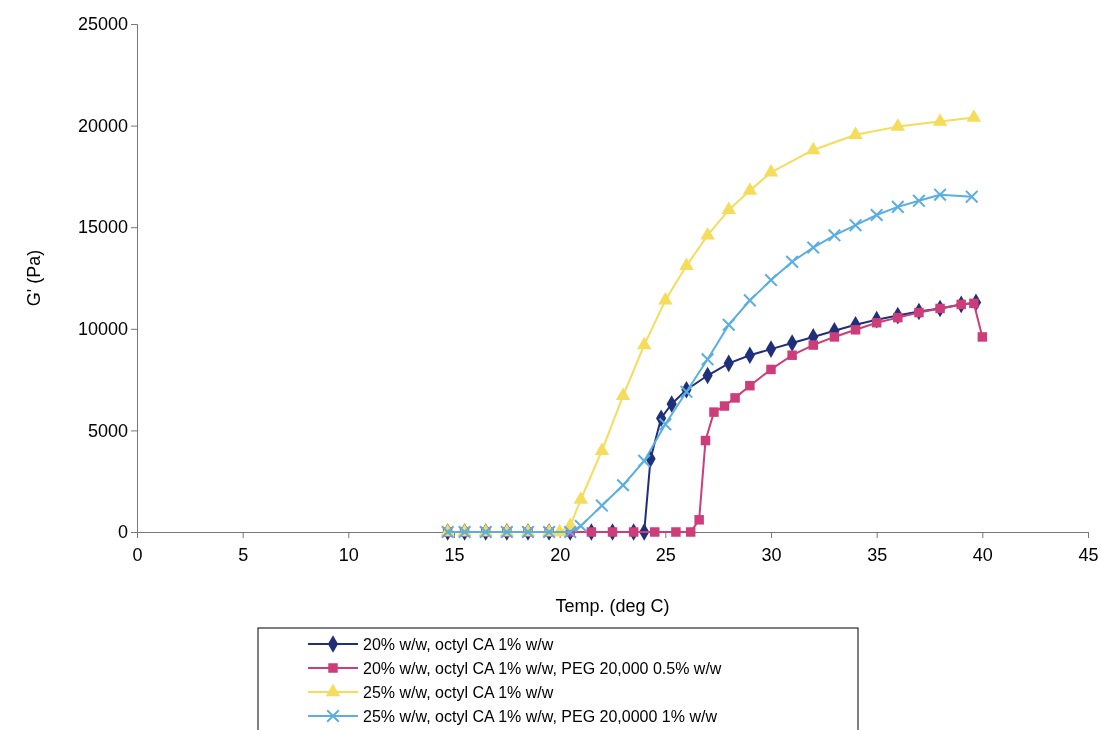  I want to click on y-tick-label: 20000, so click(102, 125).